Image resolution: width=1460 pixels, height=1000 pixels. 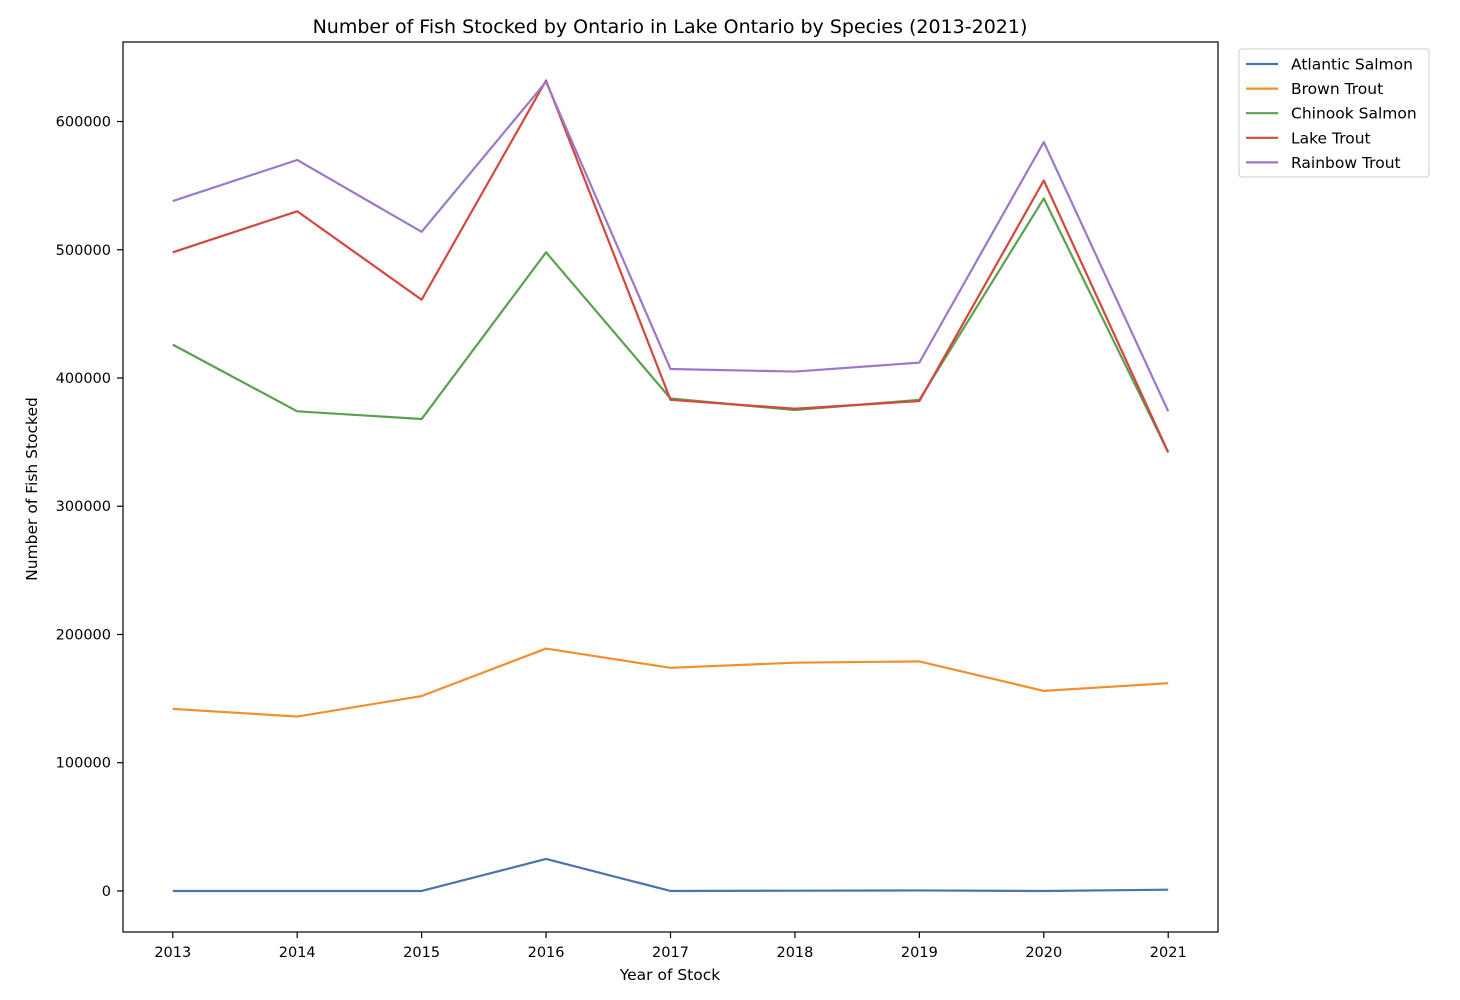 I want to click on legend-label-rainbow-trout: Rainbow Trout, so click(x=1346, y=163).